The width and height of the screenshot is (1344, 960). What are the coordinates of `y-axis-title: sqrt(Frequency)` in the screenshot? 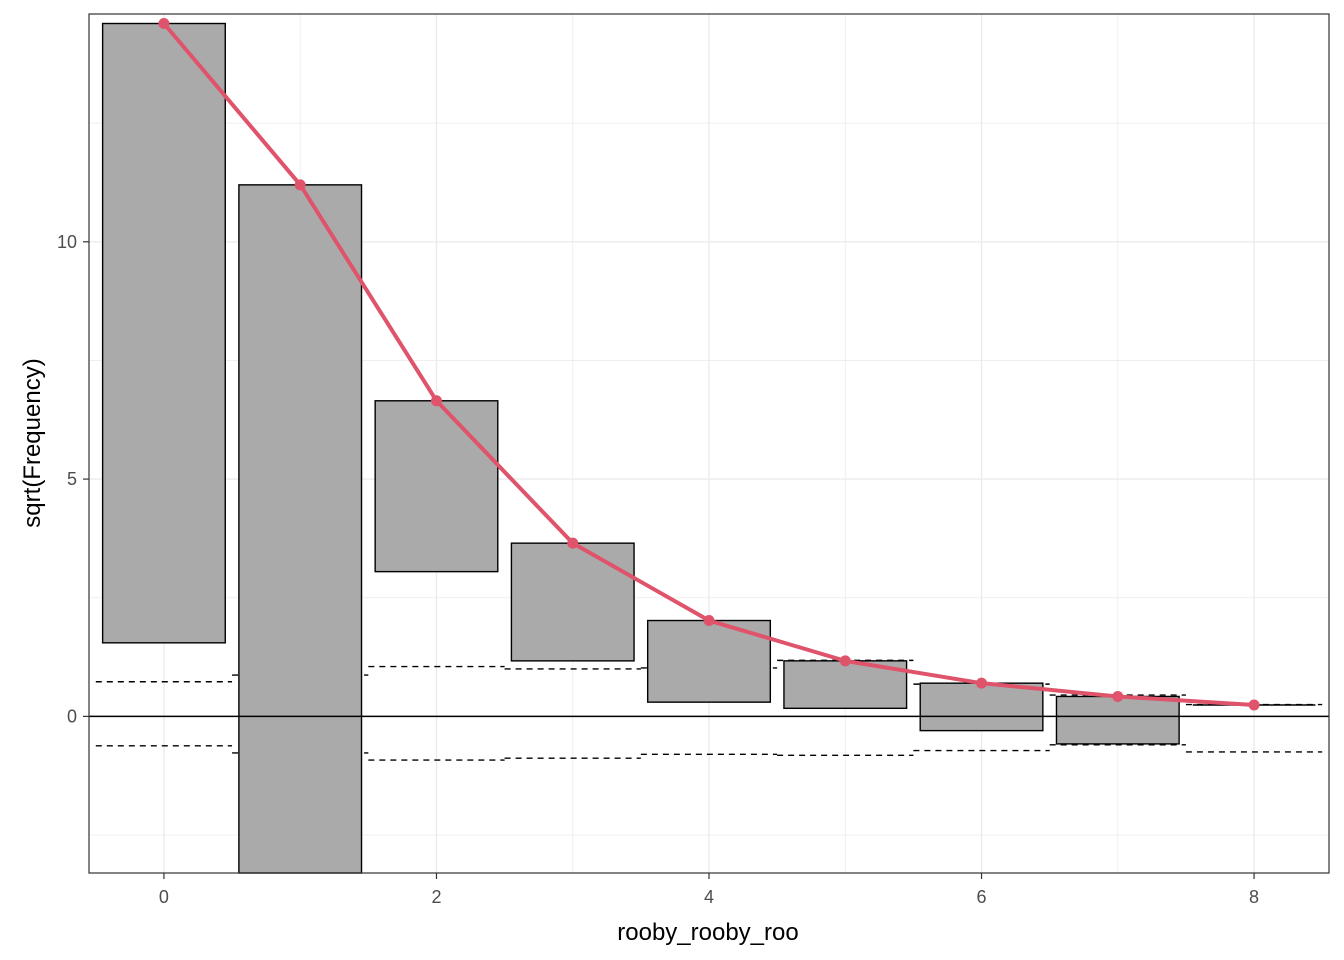 It's located at (32, 442).